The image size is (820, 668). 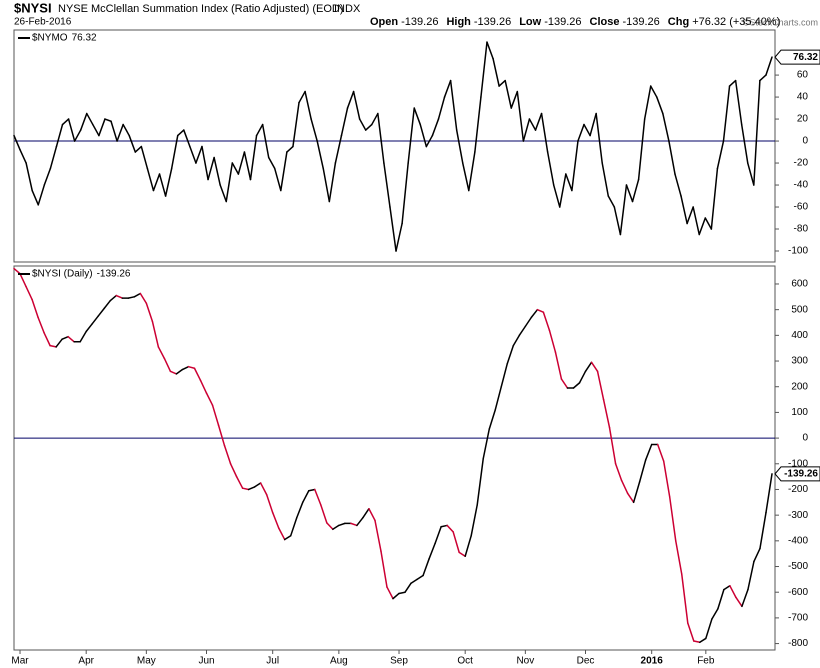 I want to click on quote-label: Open, so click(x=384, y=22).